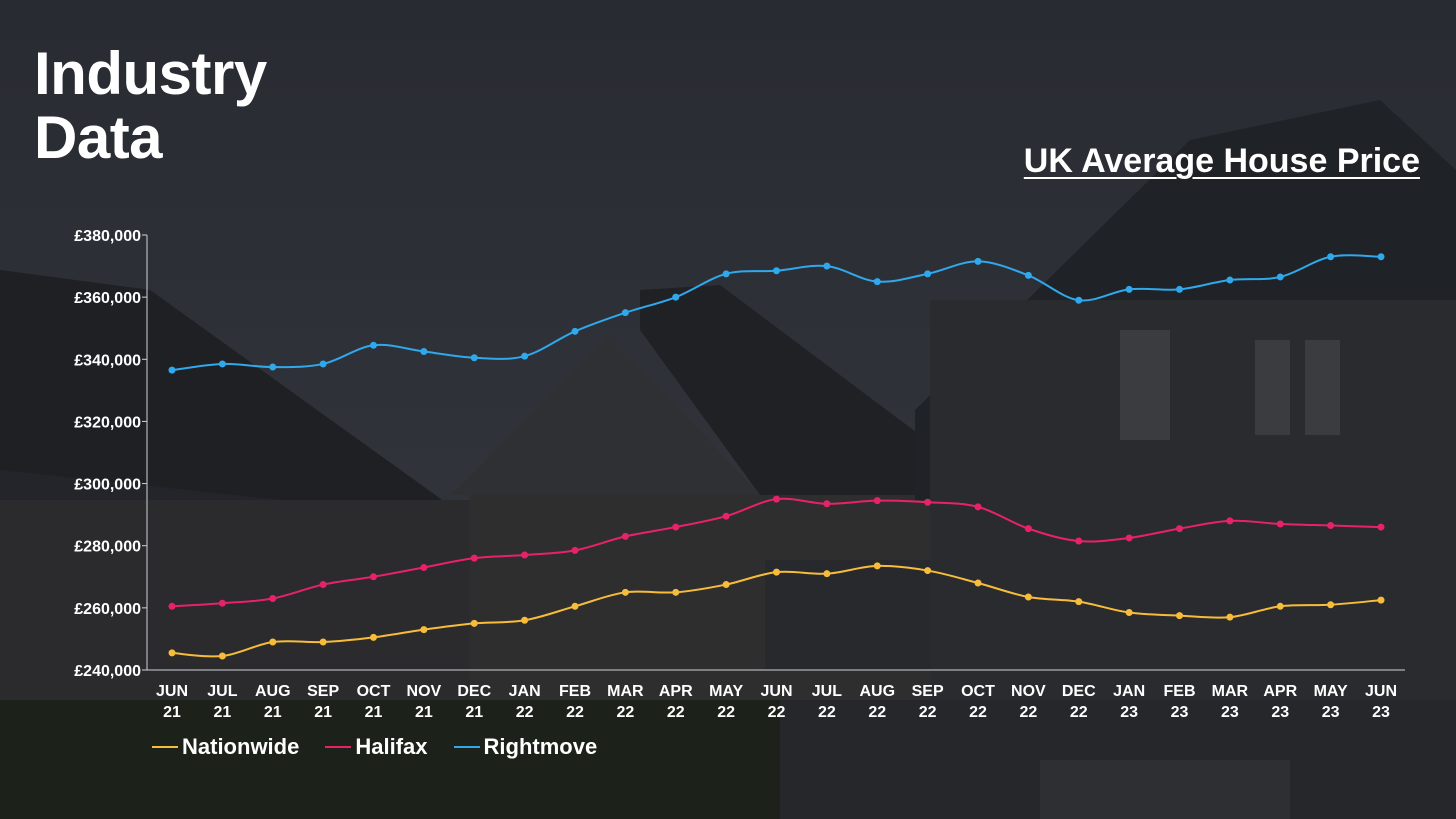 The image size is (1456, 819). What do you see at coordinates (928, 691) in the screenshot?
I see `x-tick-label-month: SEP` at bounding box center [928, 691].